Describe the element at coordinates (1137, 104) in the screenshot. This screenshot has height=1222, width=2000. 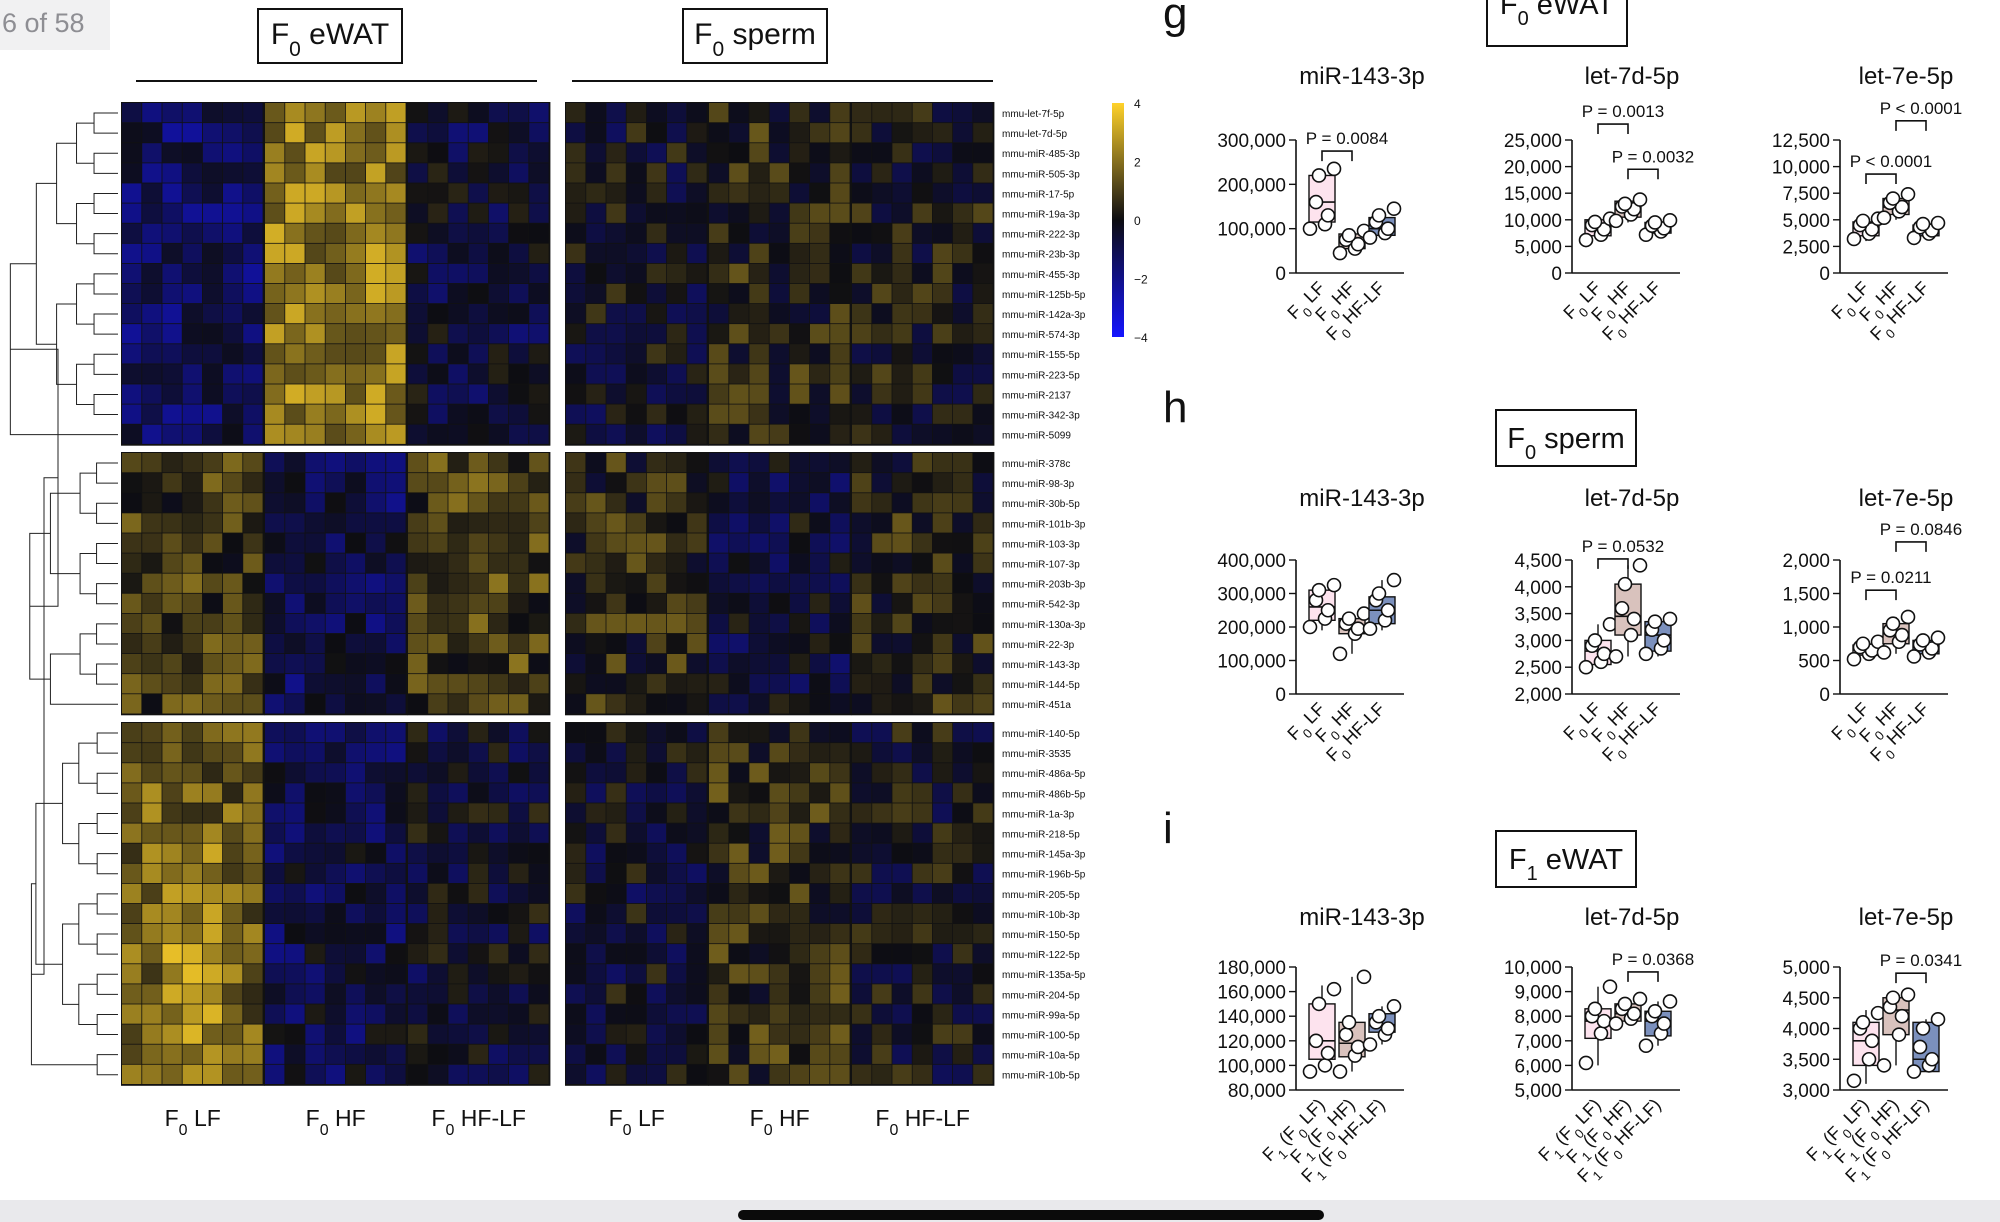
I see `colorbar-tick-label: 4` at that location.